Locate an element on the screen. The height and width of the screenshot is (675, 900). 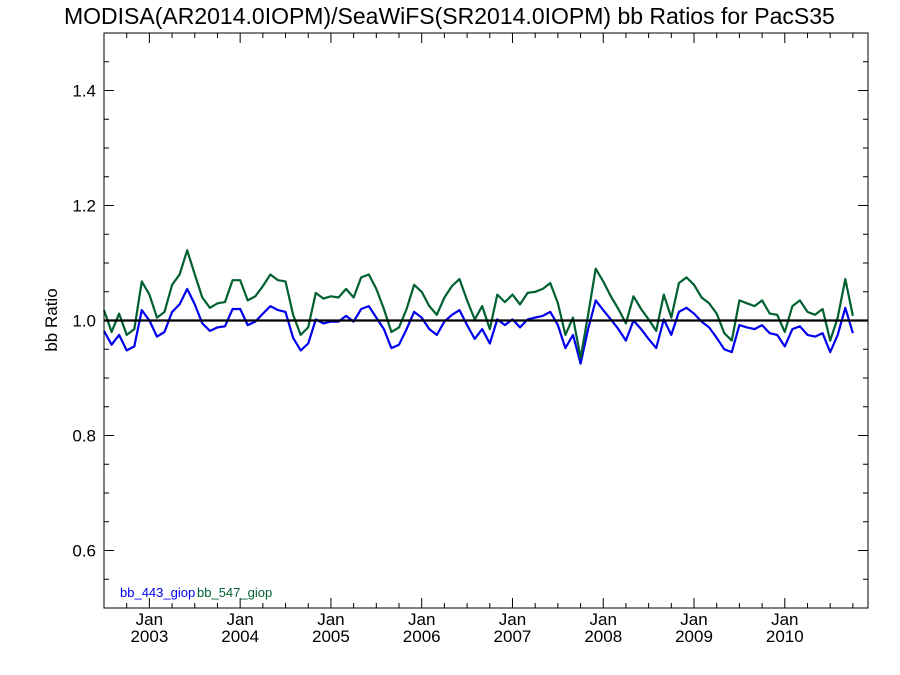
x-tick-label-year: 2010 is located at coordinates (785, 636).